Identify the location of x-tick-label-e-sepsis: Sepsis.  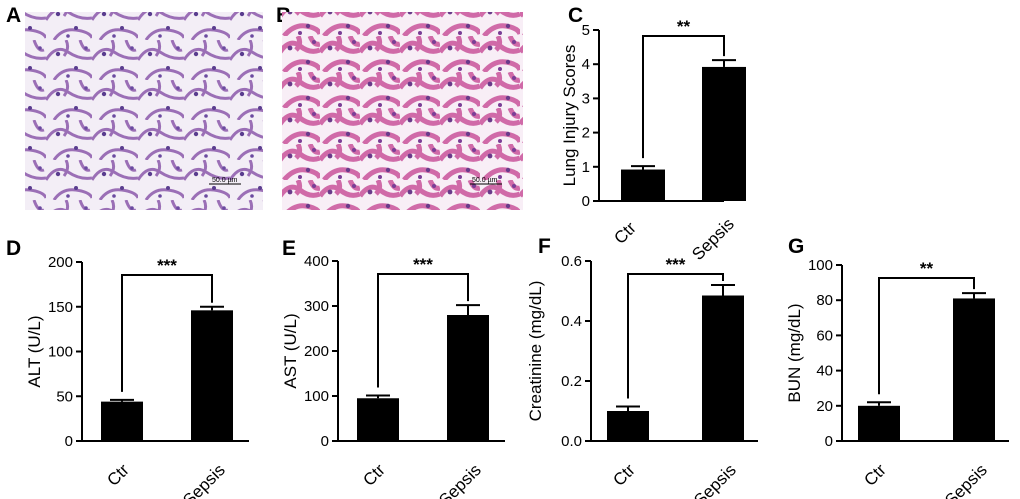
(460, 479).